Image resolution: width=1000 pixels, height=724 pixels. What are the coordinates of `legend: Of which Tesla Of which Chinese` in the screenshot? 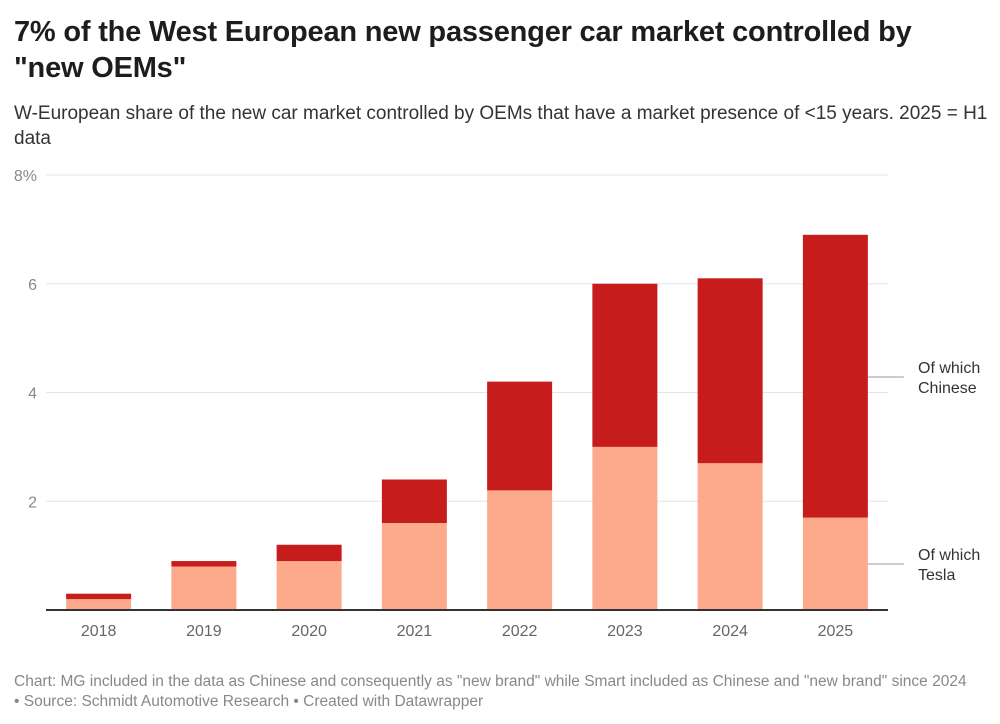 It's located at (923, 472).